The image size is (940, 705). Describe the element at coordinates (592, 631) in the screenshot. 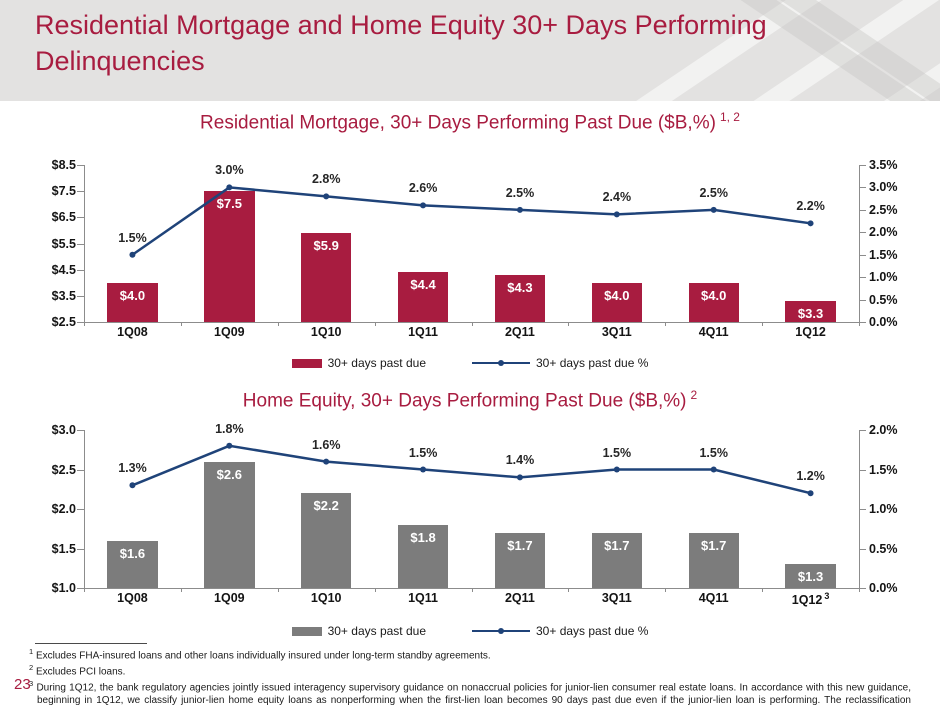

I see `legend-line-label: 30+ days past due %` at that location.